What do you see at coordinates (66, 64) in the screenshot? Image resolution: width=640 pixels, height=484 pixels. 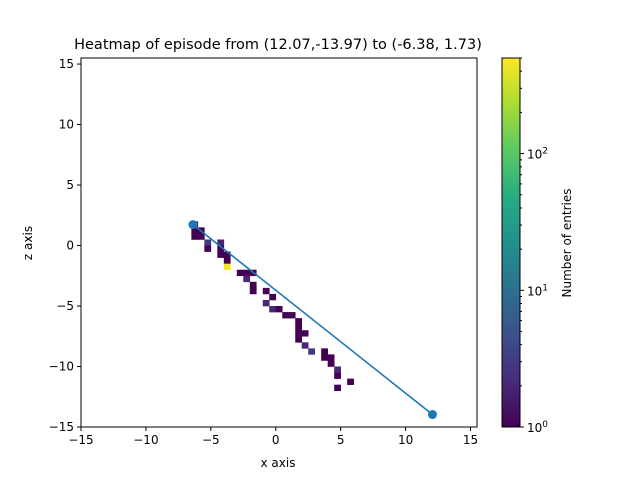 I see `y-tick-label: 15` at bounding box center [66, 64].